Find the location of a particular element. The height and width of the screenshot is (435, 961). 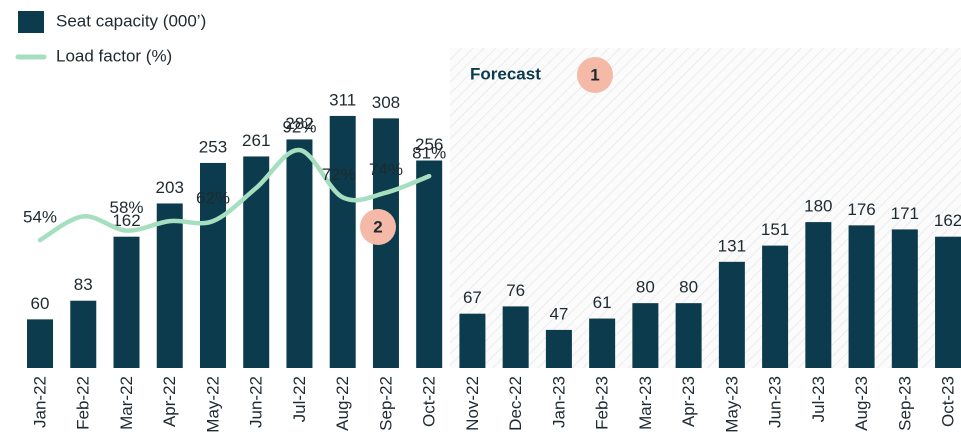

legend-swatch is located at coordinates (31, 22).